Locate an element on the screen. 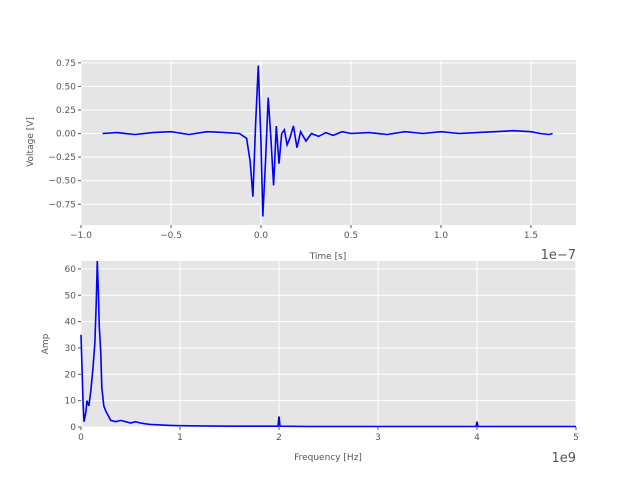  x-tick-label: 3 is located at coordinates (378, 438).